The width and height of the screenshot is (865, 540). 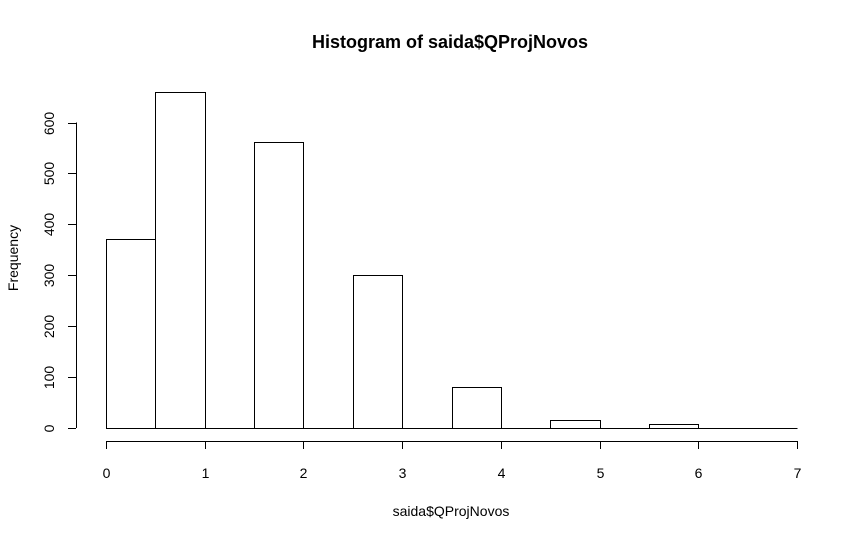 I want to click on x-axis-label: saida$QProjNovos, so click(x=451, y=511).